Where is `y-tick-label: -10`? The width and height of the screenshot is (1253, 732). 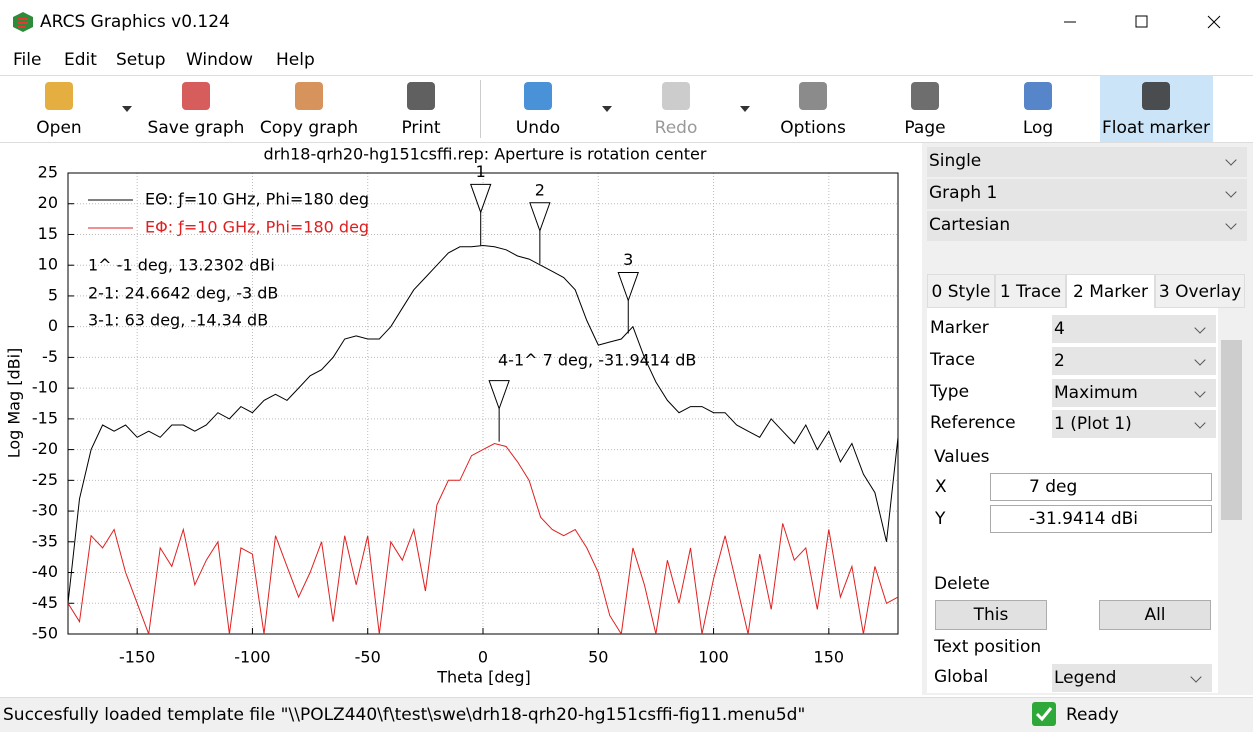 y-tick-label: -10 is located at coordinates (45, 387).